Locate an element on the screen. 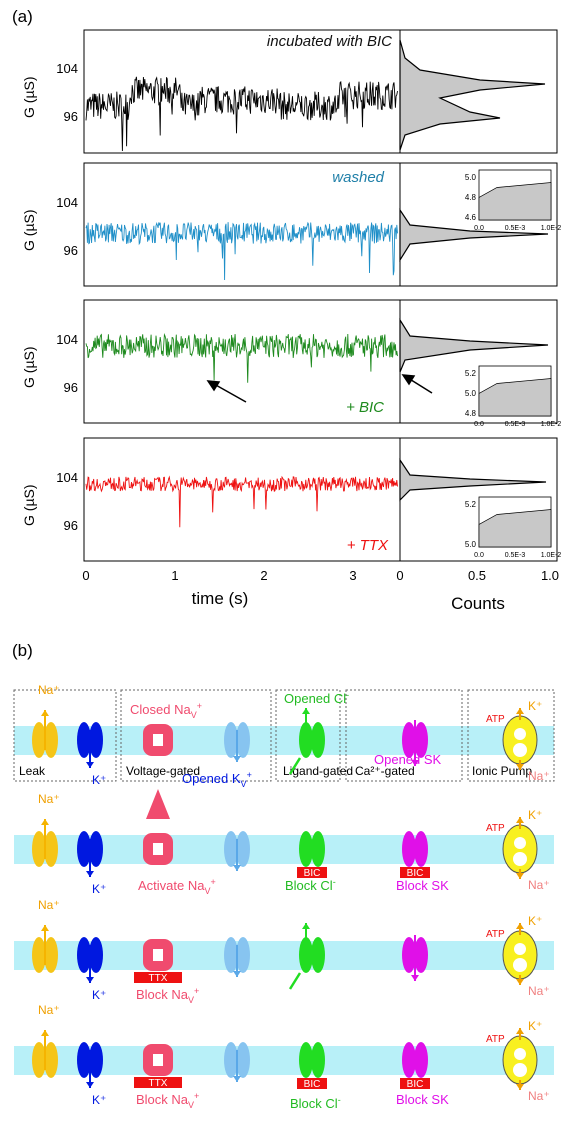  sk-arrow-3-head is located at coordinates (415, 978).